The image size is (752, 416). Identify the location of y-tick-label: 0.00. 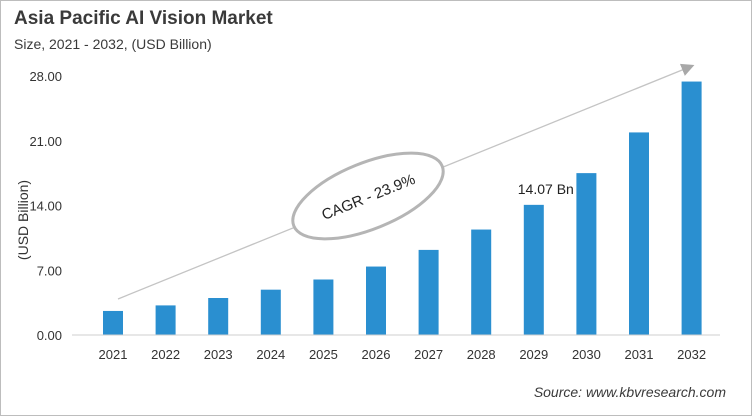
(49, 335).